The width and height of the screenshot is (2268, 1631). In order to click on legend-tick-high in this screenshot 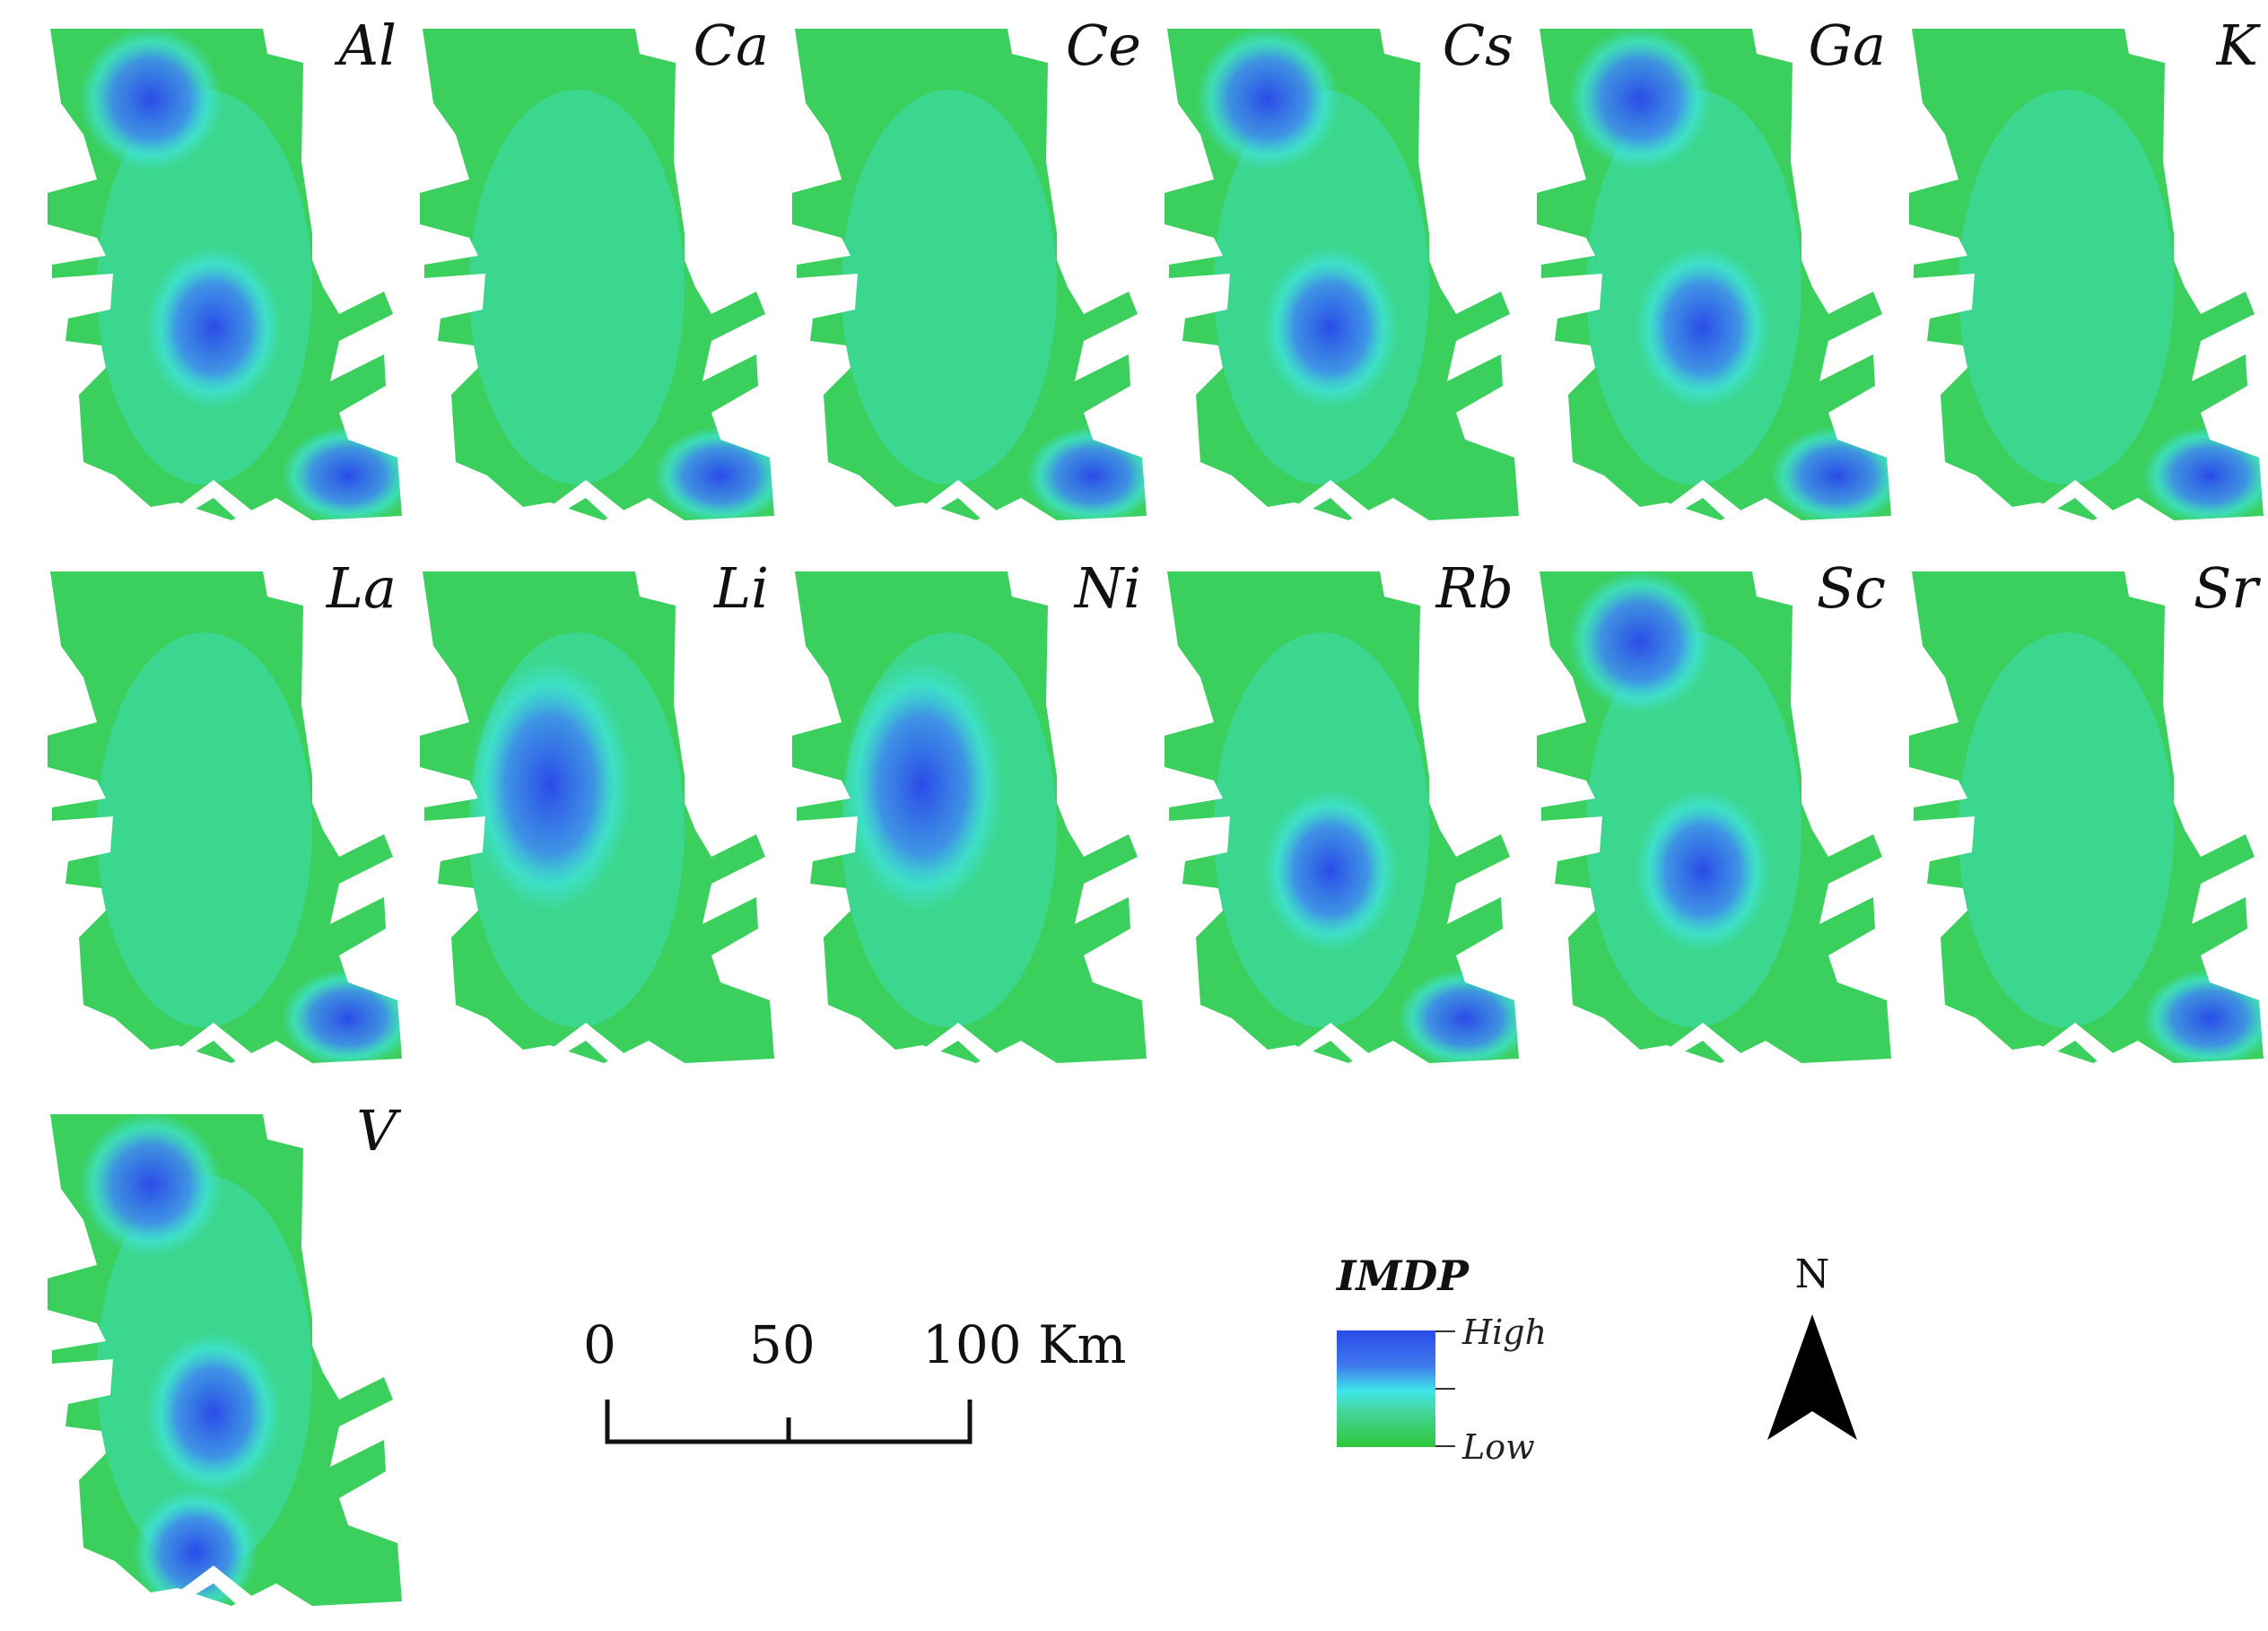, I will do `click(1445, 1331)`.